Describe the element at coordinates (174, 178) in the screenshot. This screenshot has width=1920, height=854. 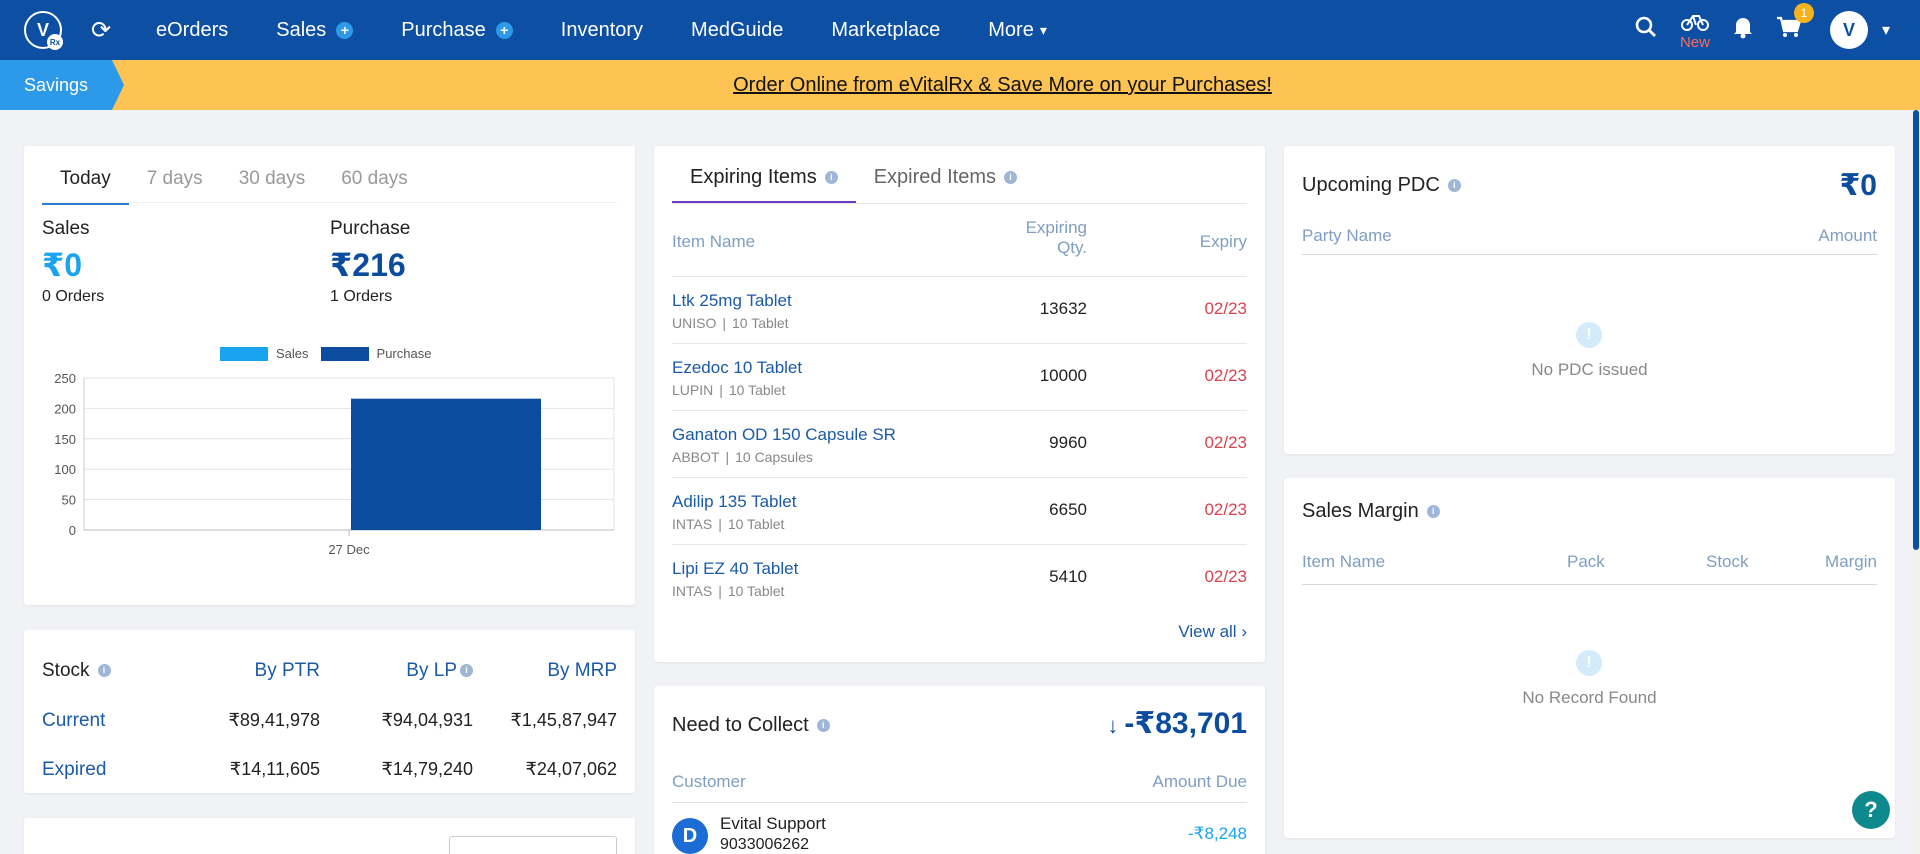
I see `tab-7-days: 7 days` at that location.